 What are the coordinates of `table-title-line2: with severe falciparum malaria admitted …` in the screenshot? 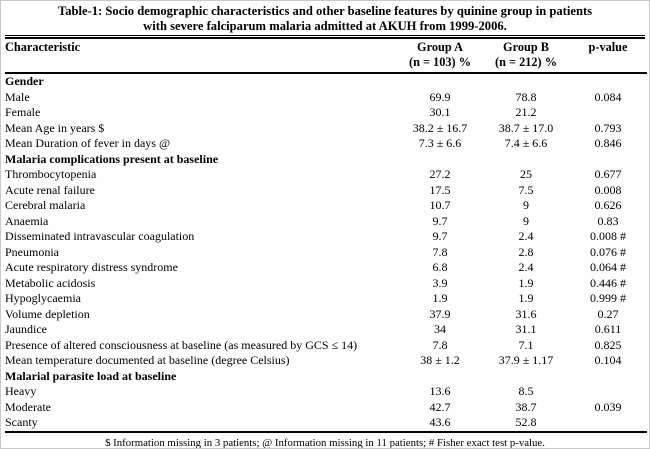 It's located at (325, 25).